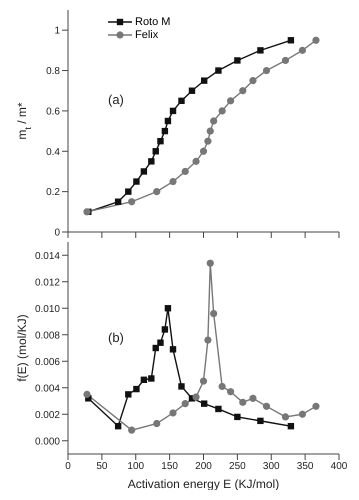 Image resolution: width=359 pixels, height=500 pixels. I want to click on x-tick-label: 0, so click(68, 466).